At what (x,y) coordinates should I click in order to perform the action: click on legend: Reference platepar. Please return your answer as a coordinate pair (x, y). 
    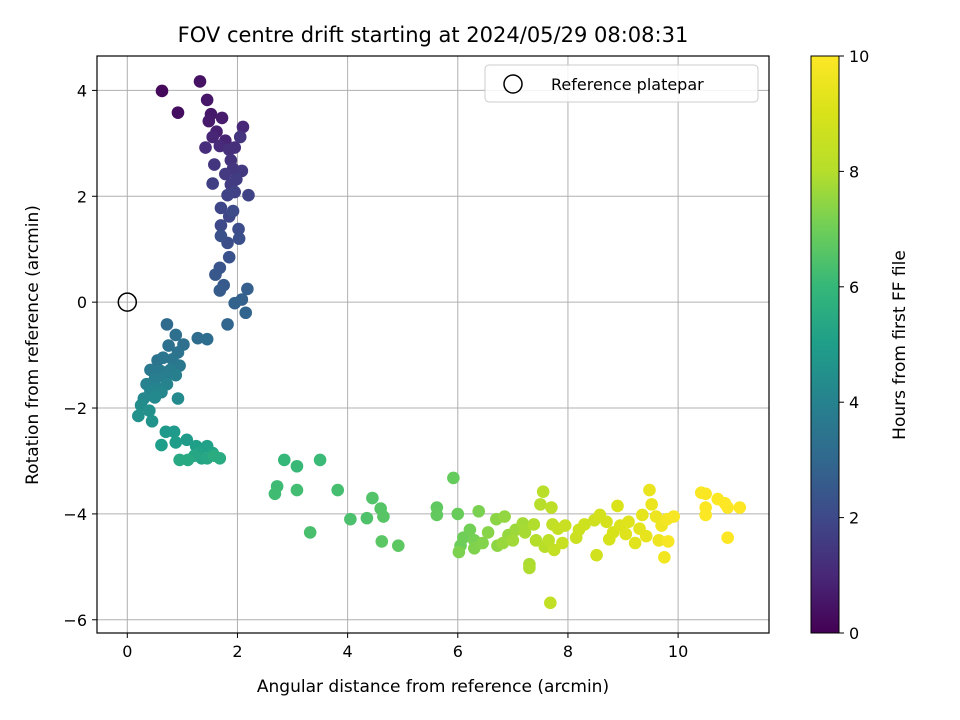
    Looking at the image, I should click on (621, 83).